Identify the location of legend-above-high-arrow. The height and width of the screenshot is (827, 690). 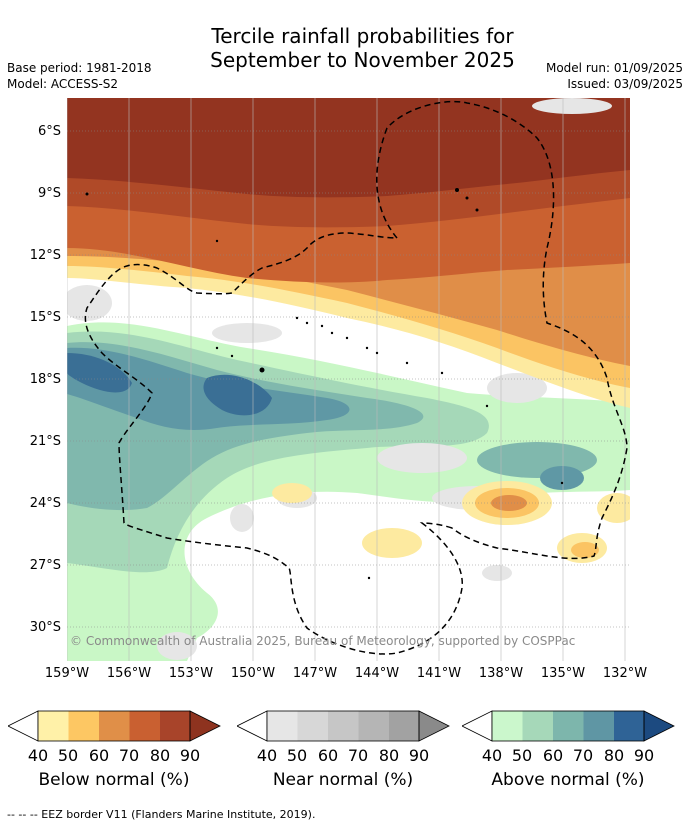
(659, 726).